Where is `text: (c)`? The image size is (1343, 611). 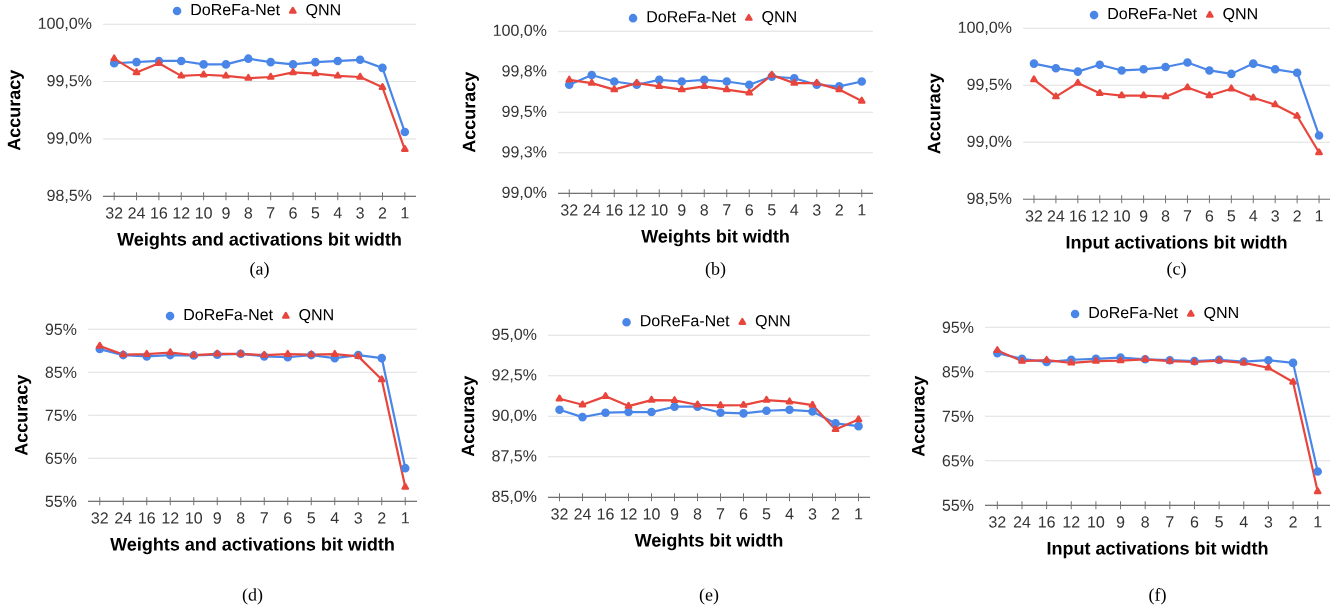 text: (c) is located at coordinates (1176, 270).